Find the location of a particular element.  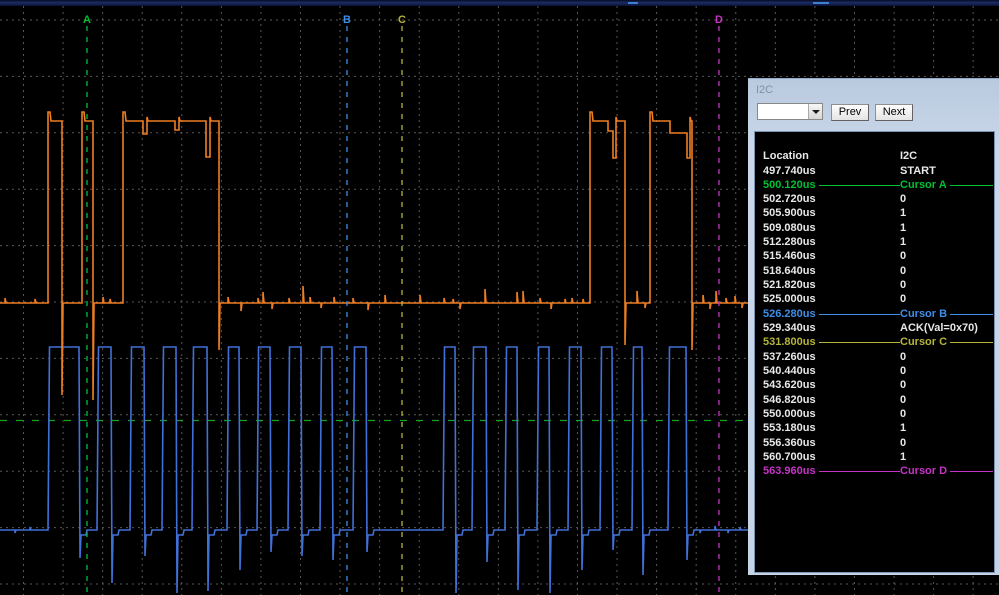

row-time: 521.820us is located at coordinates (791, 286).